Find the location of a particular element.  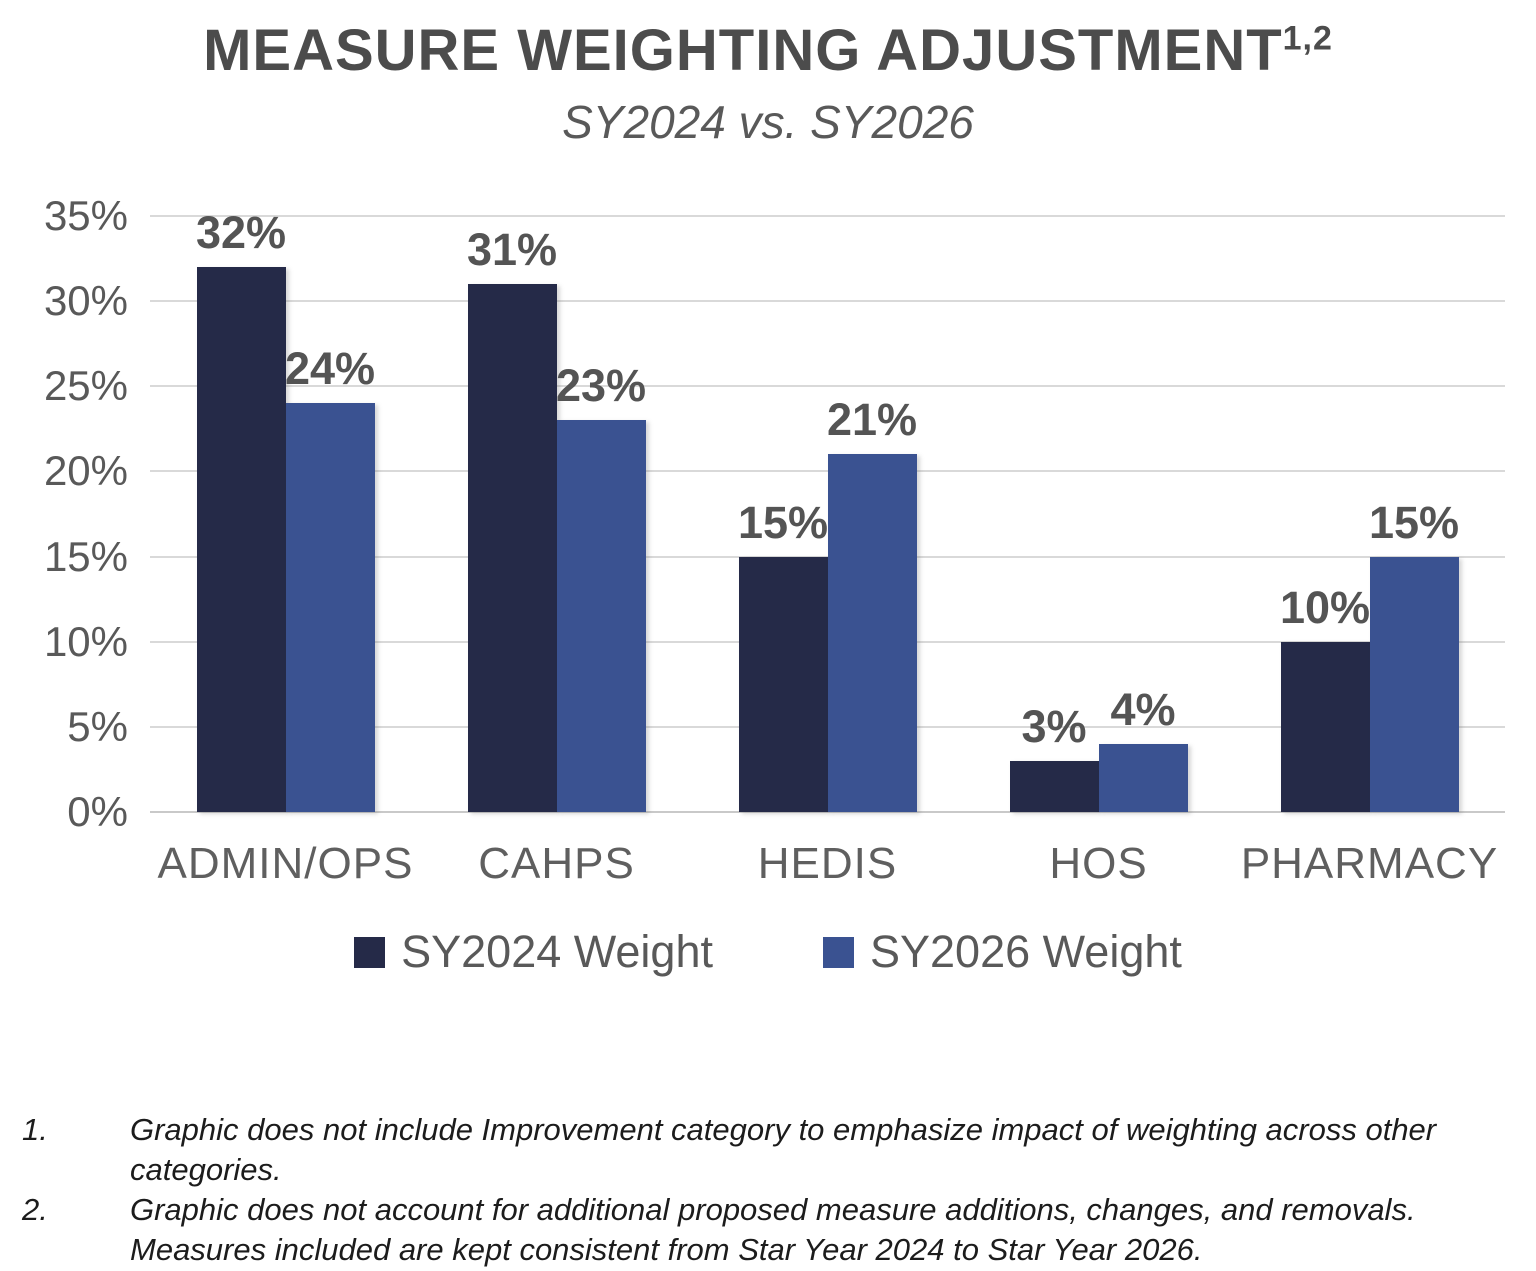

x-axis-label-adminops: ADMIN/OPS is located at coordinates (285, 863).